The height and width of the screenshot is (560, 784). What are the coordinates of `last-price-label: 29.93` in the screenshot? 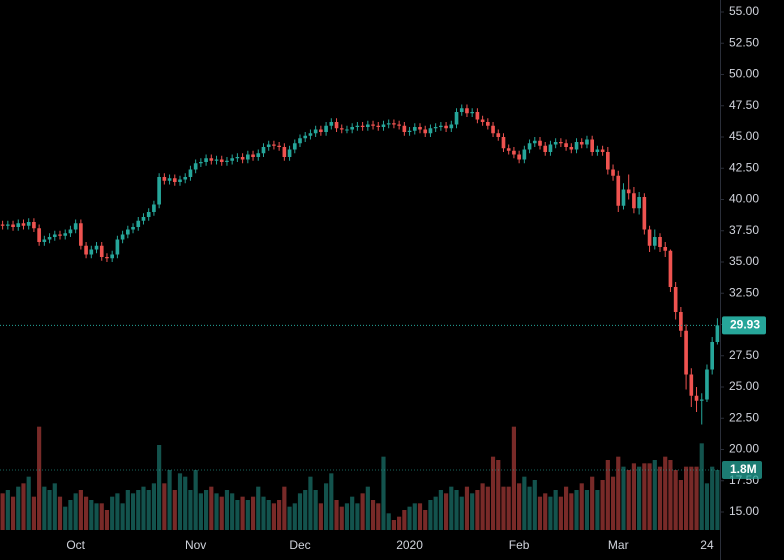 It's located at (745, 325).